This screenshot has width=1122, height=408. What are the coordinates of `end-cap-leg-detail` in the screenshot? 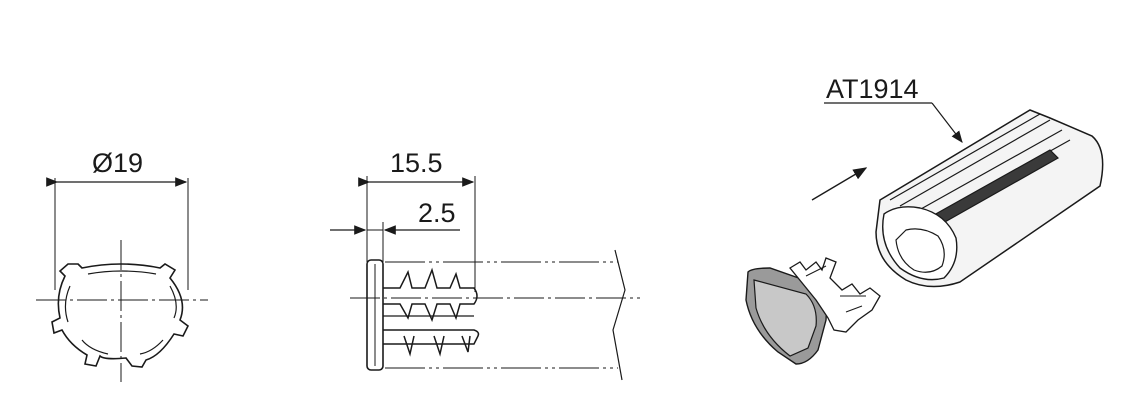 It's located at (835, 289).